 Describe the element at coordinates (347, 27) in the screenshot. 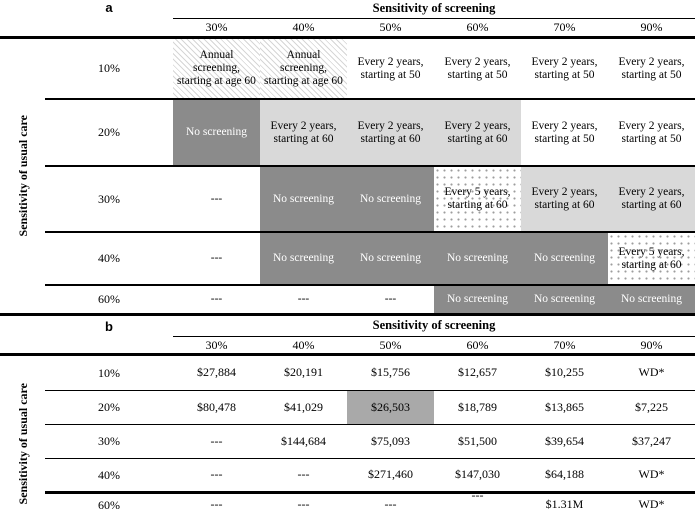

I see `panel-a-column-headers: 30% 40% 50% 60% 70% 90%` at that location.